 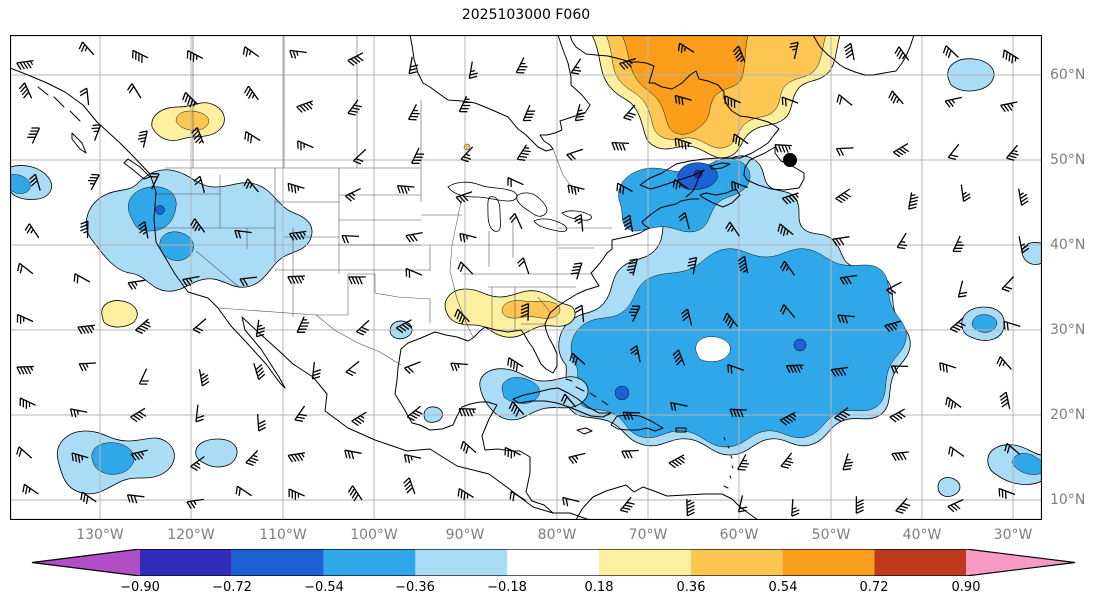 I want to click on hudson-bay, so click(x=500, y=93).